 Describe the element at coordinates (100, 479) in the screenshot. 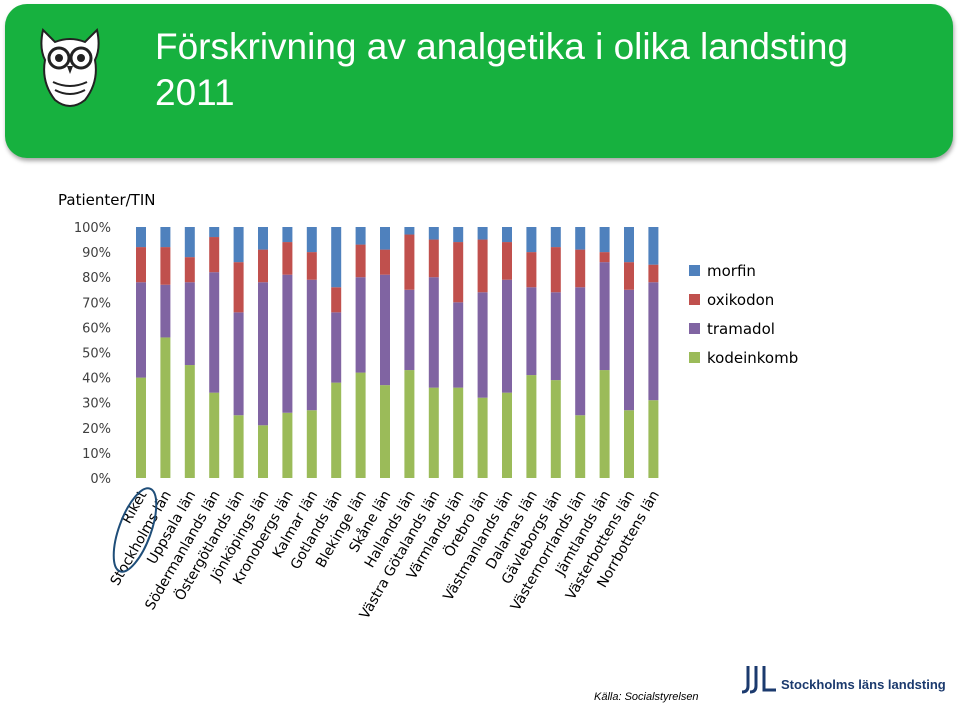

I see `y-tick-label: 0%` at that location.